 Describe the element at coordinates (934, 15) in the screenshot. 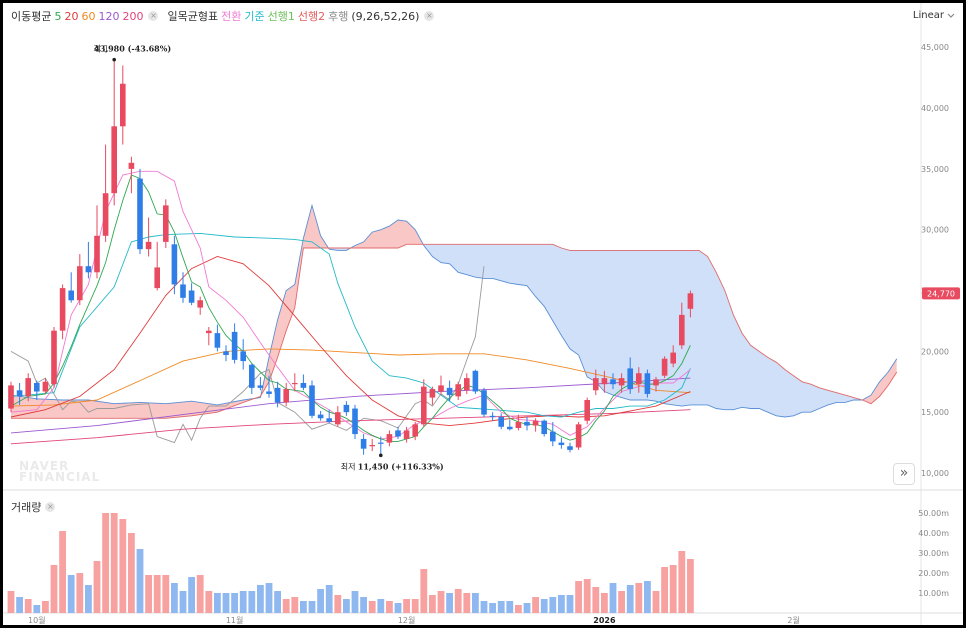

I see `scale-dropdown: Linear` at that location.